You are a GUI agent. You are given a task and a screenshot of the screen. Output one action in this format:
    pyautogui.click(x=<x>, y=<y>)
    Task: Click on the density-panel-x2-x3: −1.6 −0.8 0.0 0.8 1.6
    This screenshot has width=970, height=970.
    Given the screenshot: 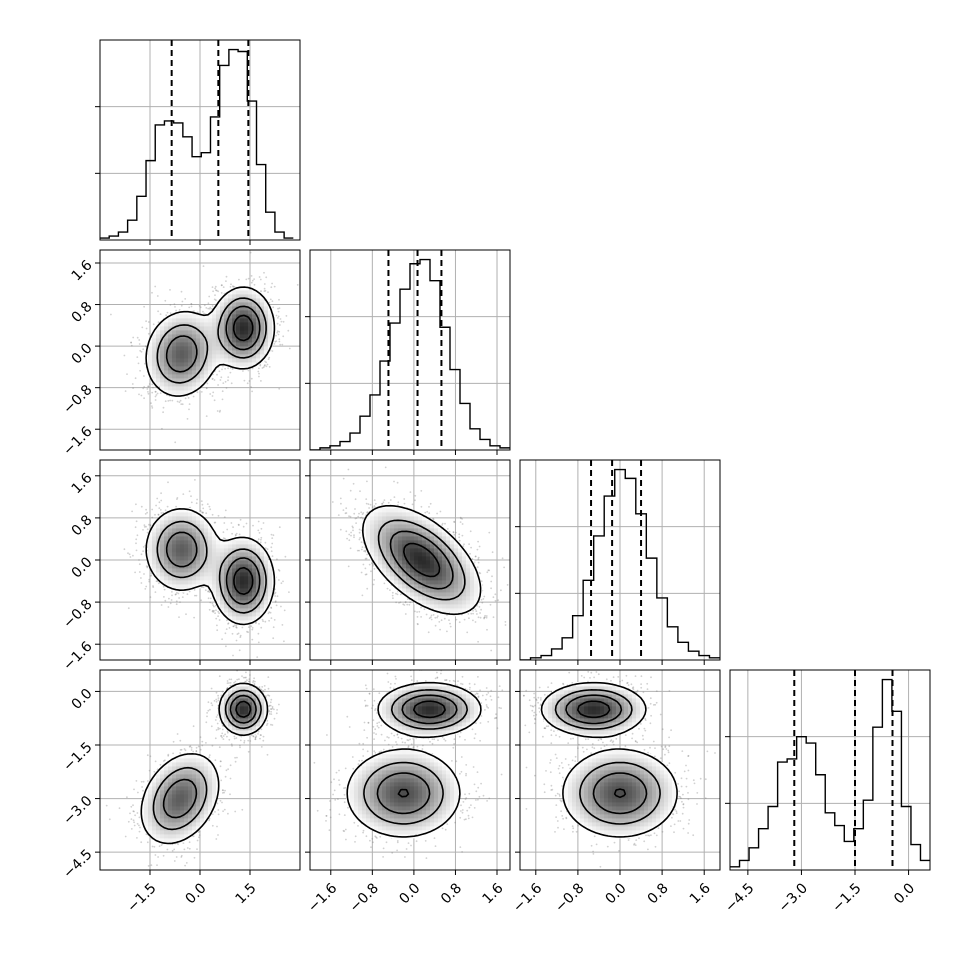 What is the action you would take?
    pyautogui.click(x=615, y=792)
    